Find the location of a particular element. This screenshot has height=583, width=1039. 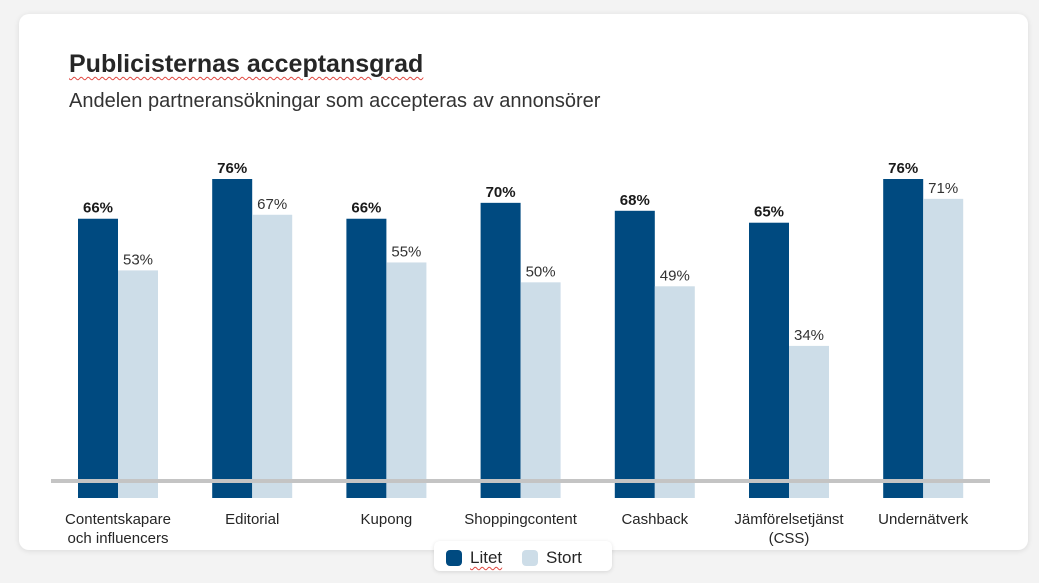

data-label-litet-4: 68% is located at coordinates (635, 200).